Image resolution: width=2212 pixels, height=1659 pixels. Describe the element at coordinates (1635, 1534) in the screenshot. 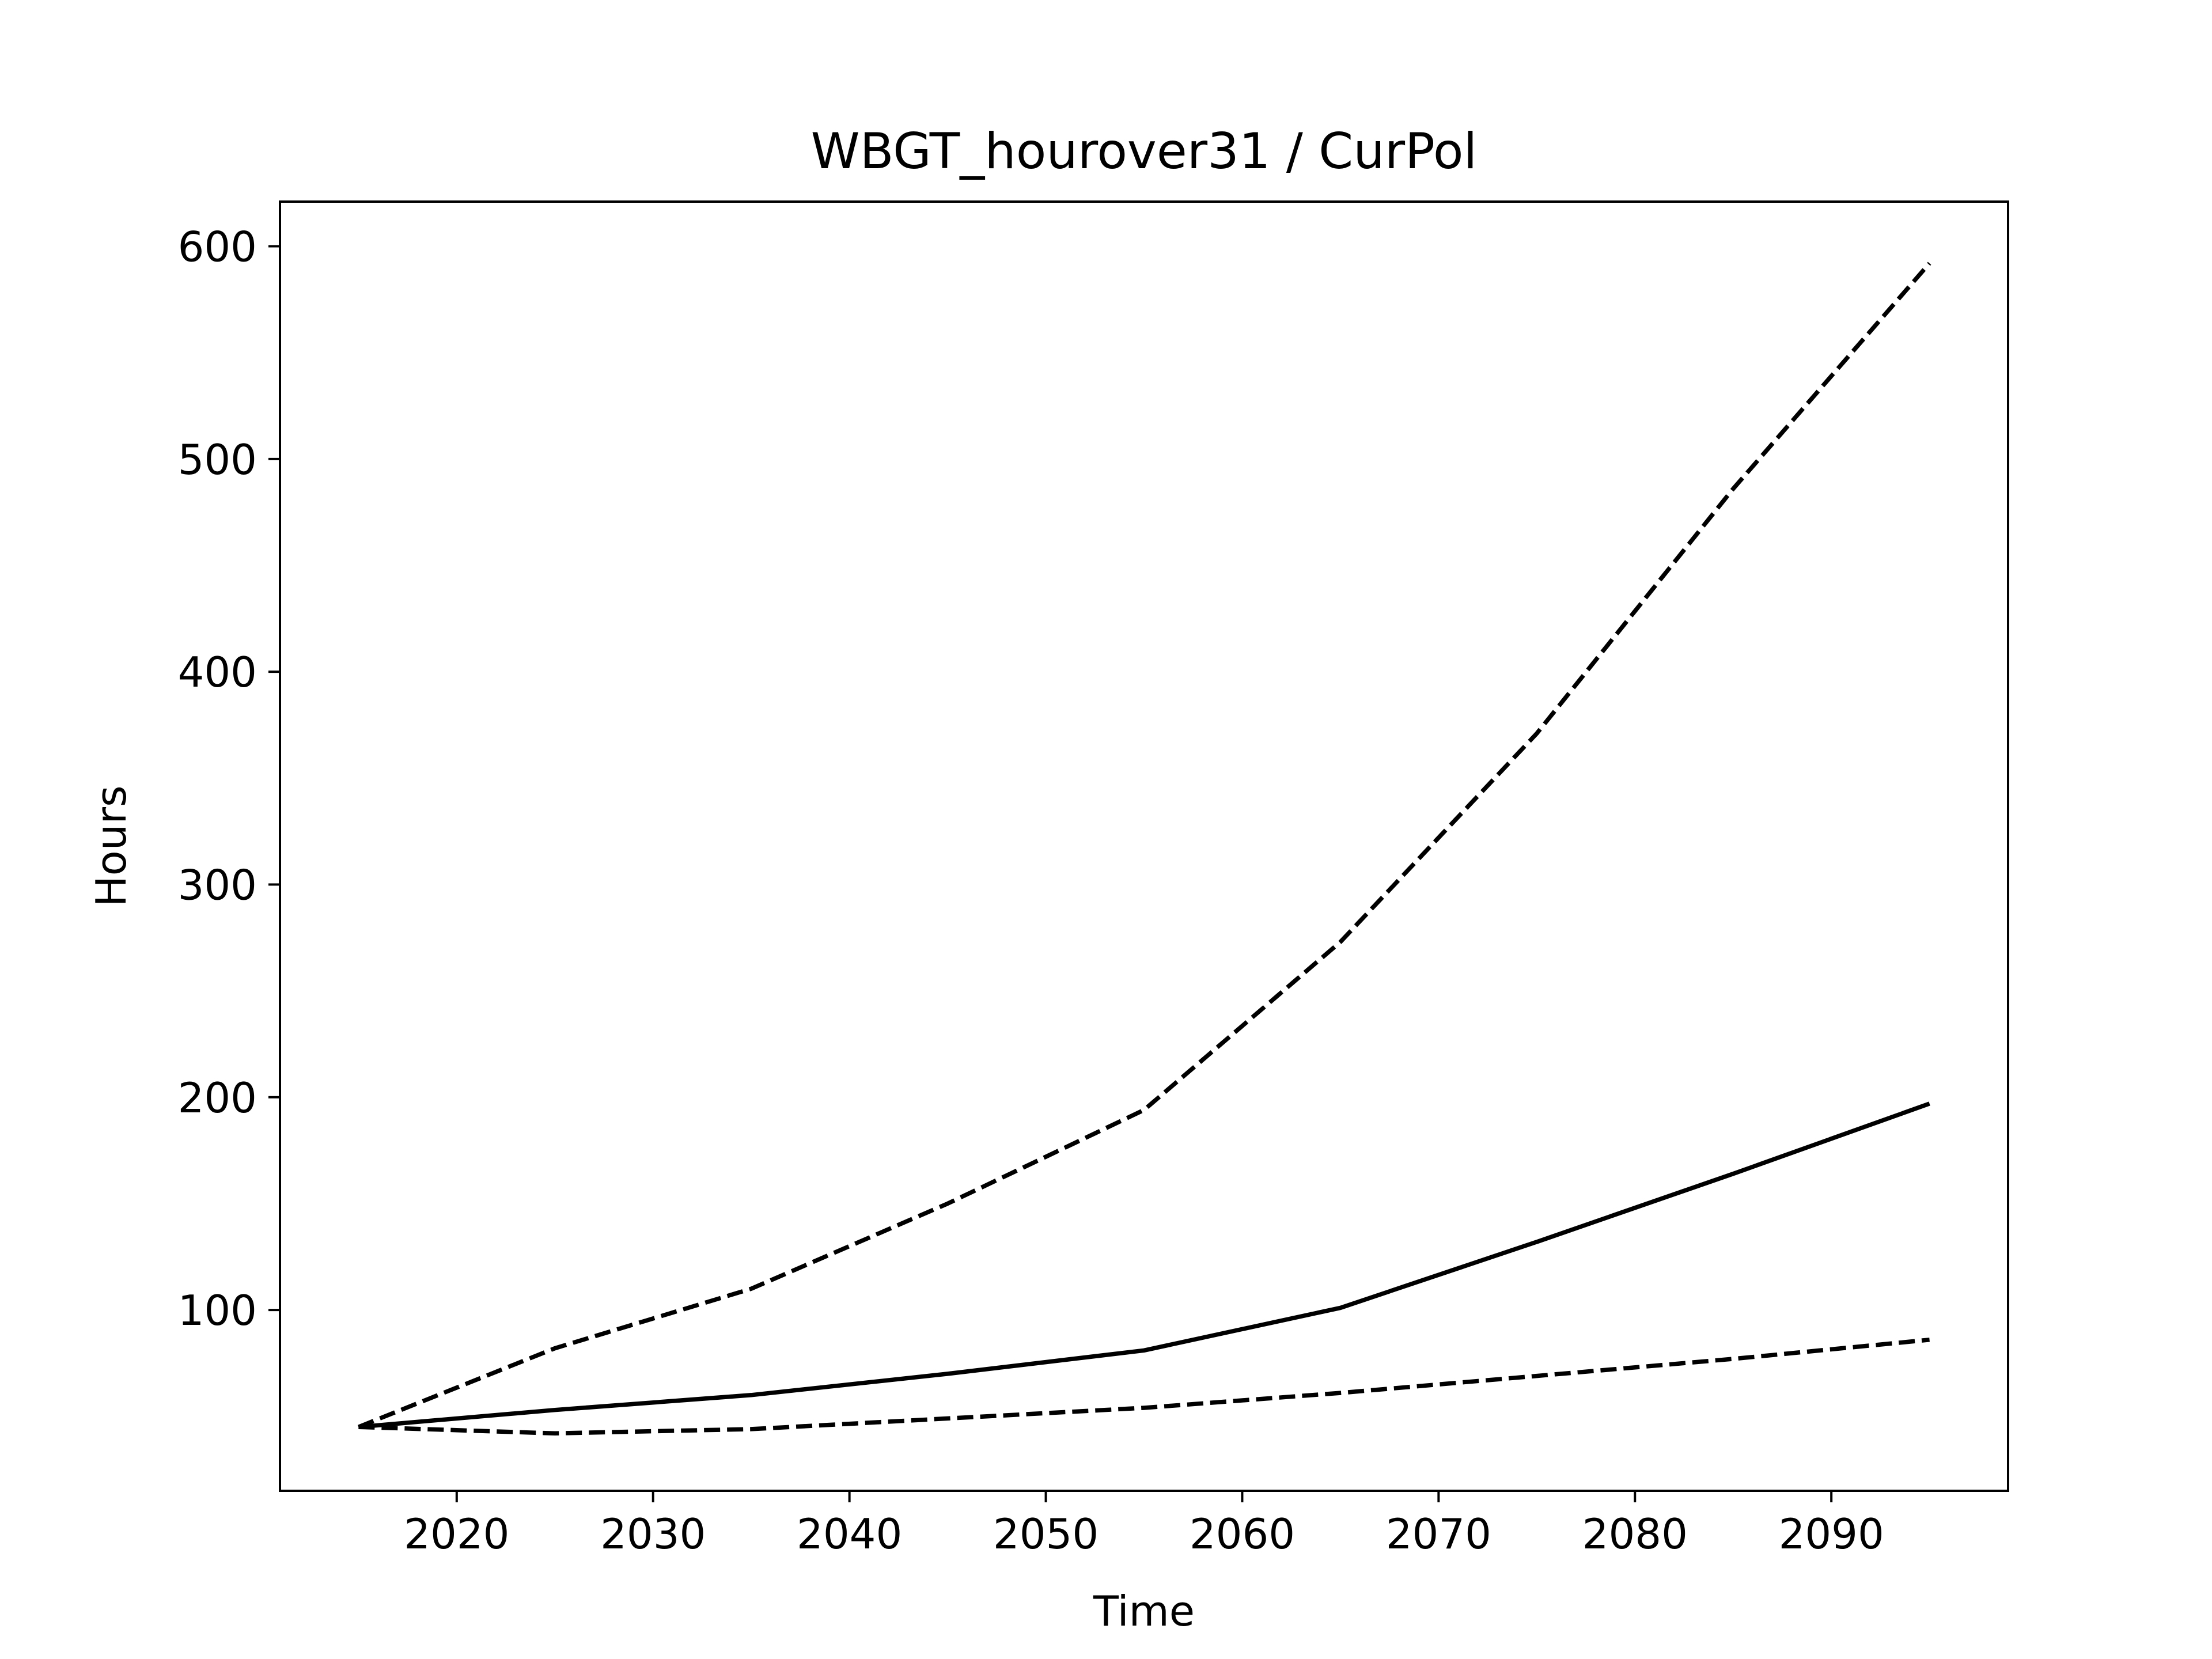

I see `x-tick-label: 2080` at that location.